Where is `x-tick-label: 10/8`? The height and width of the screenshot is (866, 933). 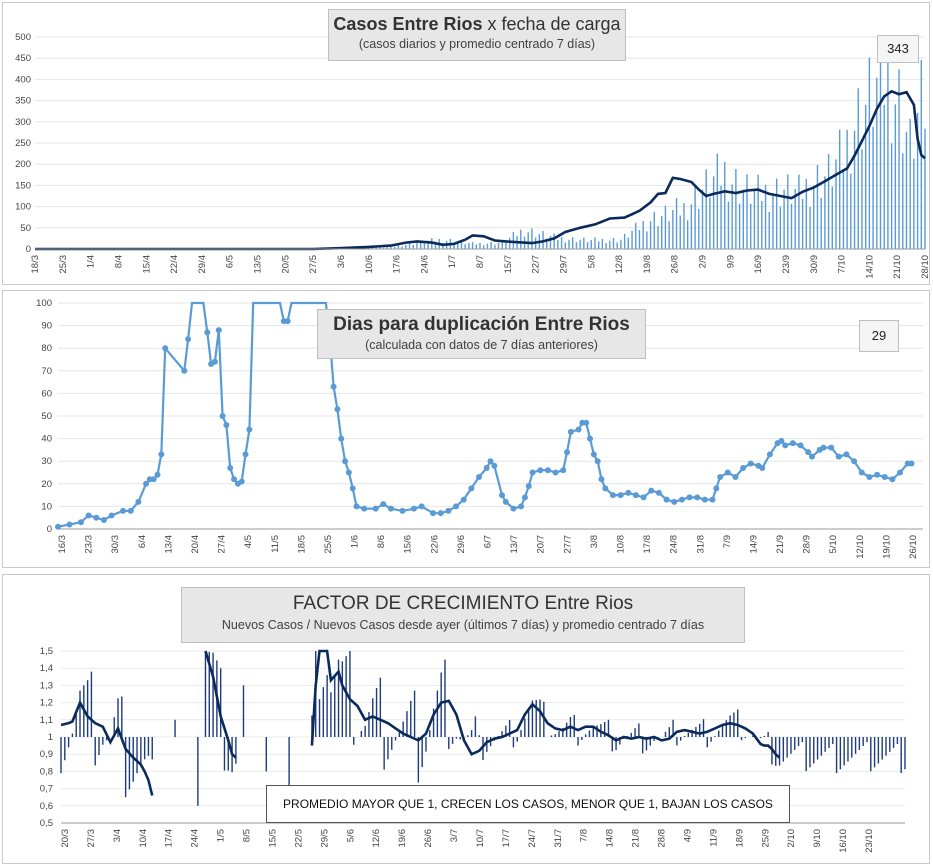 x-tick-label: 10/8 is located at coordinates (620, 544).